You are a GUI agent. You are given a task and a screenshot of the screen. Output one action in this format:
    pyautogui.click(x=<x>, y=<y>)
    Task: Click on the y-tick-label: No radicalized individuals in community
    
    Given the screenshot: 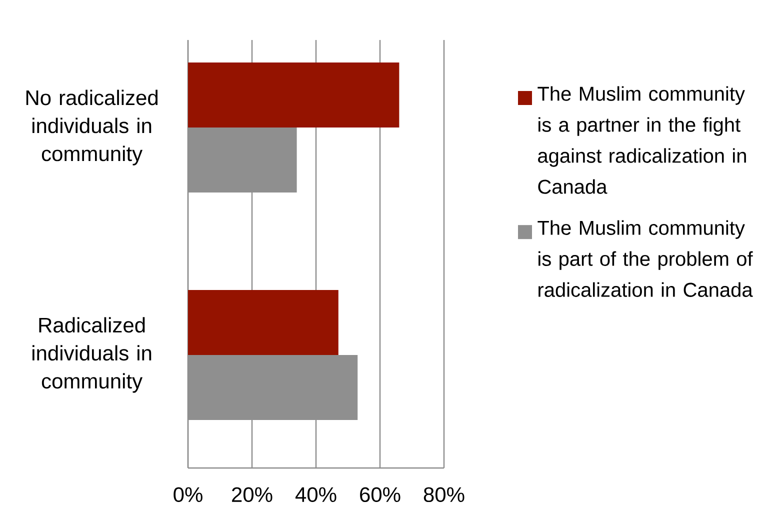 What is the action you would take?
    pyautogui.click(x=92, y=128)
    